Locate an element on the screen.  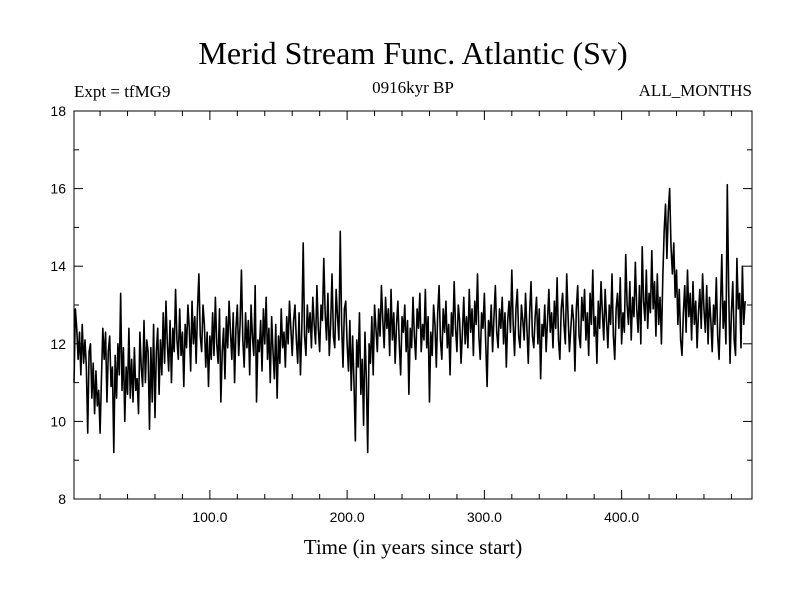
x-tick-label: 400.0 is located at coordinates (621, 517).